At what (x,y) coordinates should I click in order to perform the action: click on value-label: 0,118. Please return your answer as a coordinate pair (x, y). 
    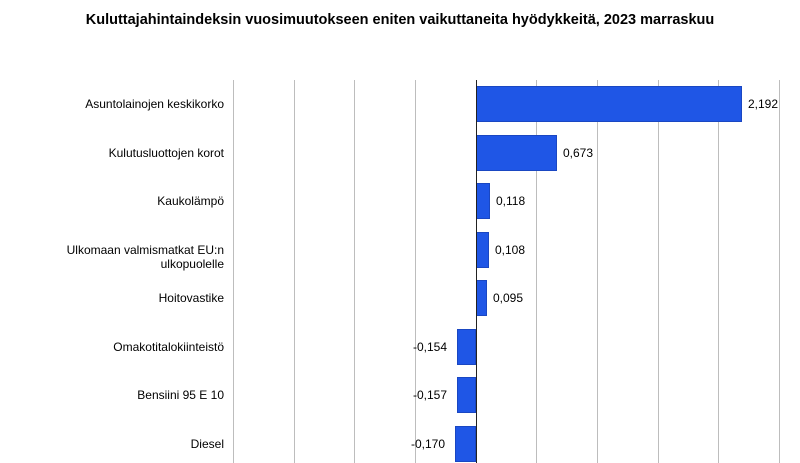
    Looking at the image, I should click on (511, 201).